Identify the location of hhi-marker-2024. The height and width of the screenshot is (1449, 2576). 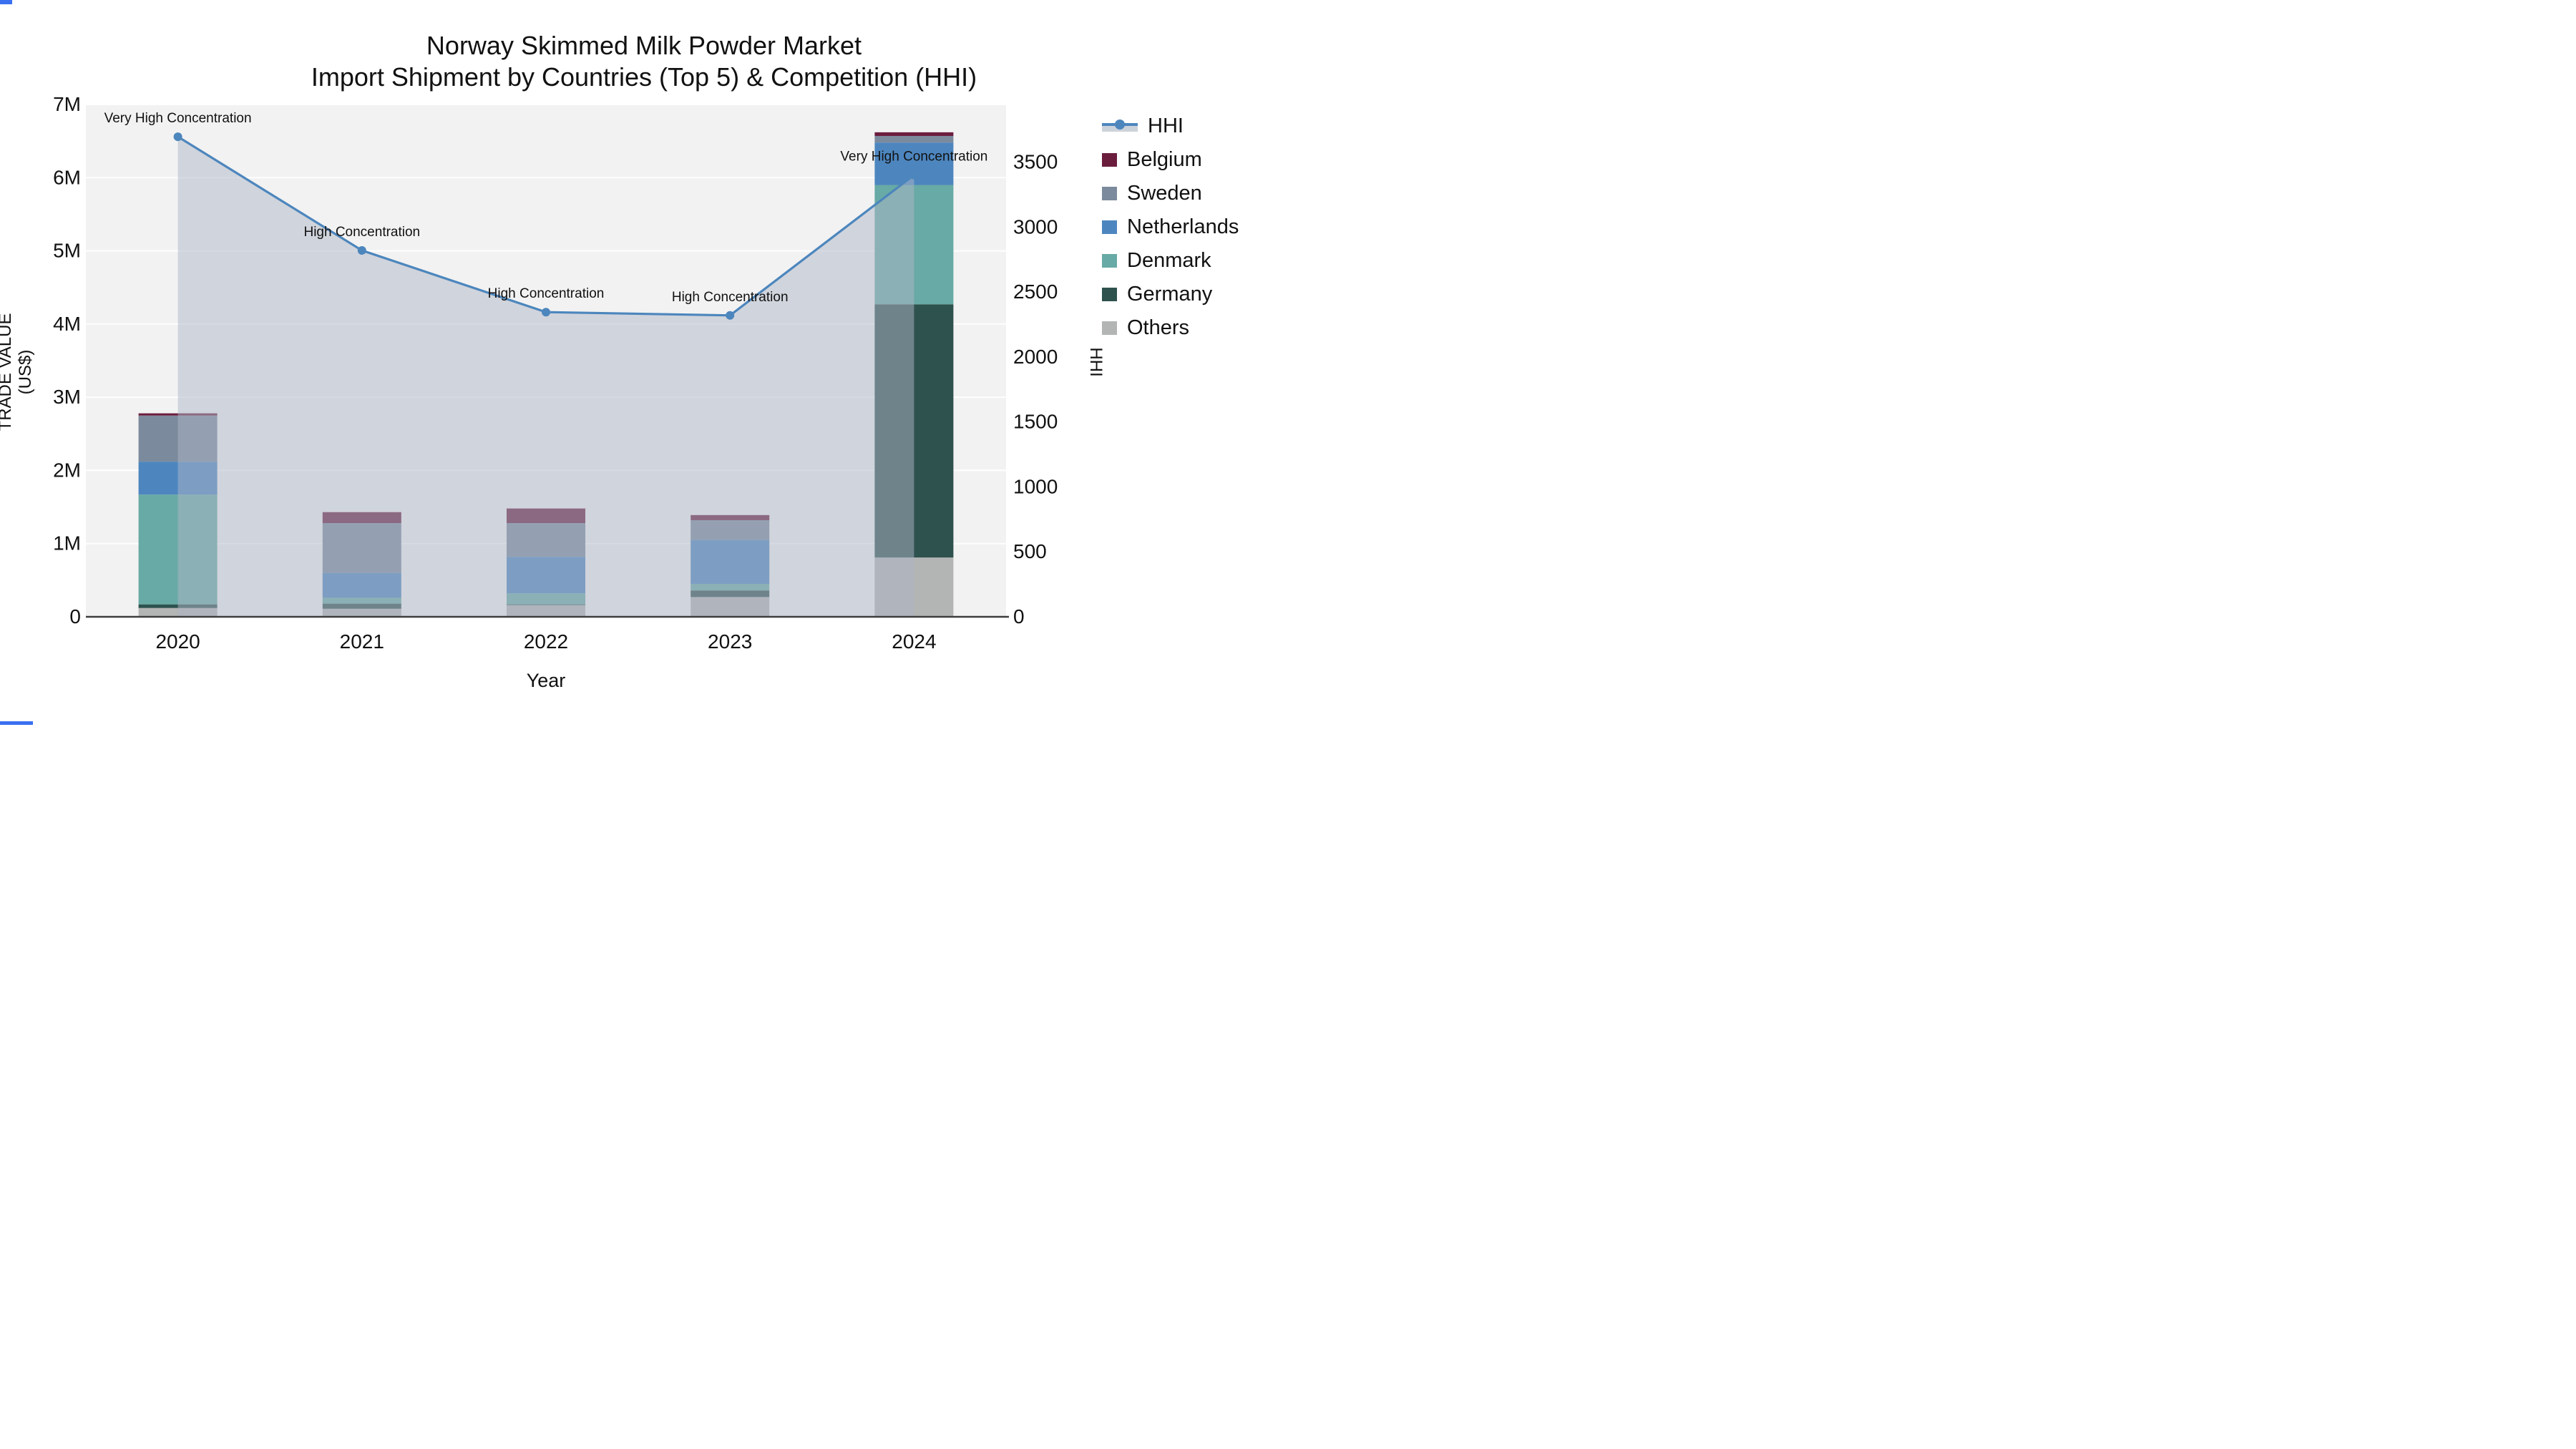
(914, 175).